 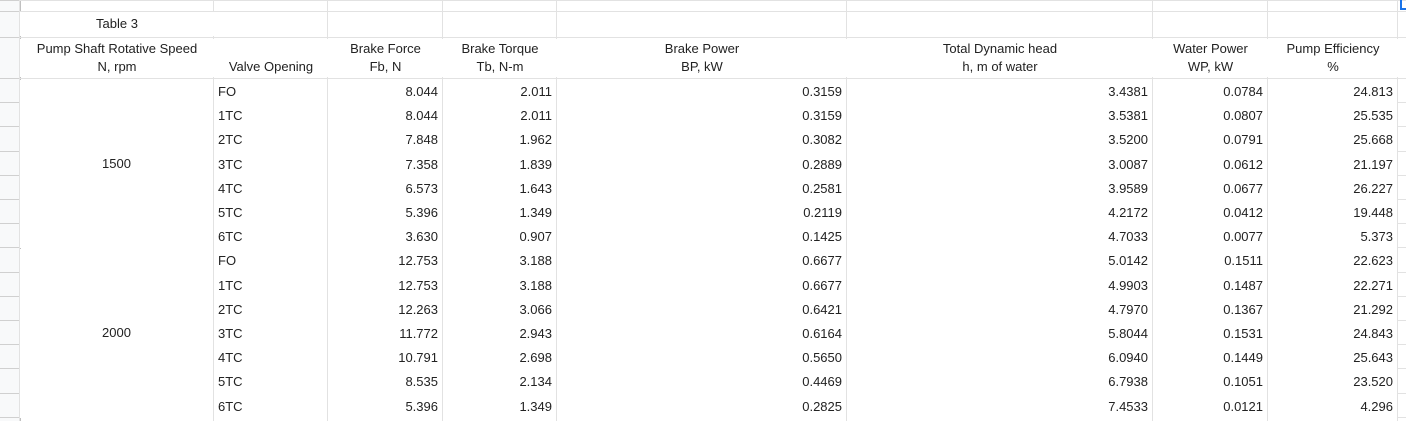 What do you see at coordinates (1210, 58) in the screenshot?
I see `header-water-power: Water Power WP, kW` at bounding box center [1210, 58].